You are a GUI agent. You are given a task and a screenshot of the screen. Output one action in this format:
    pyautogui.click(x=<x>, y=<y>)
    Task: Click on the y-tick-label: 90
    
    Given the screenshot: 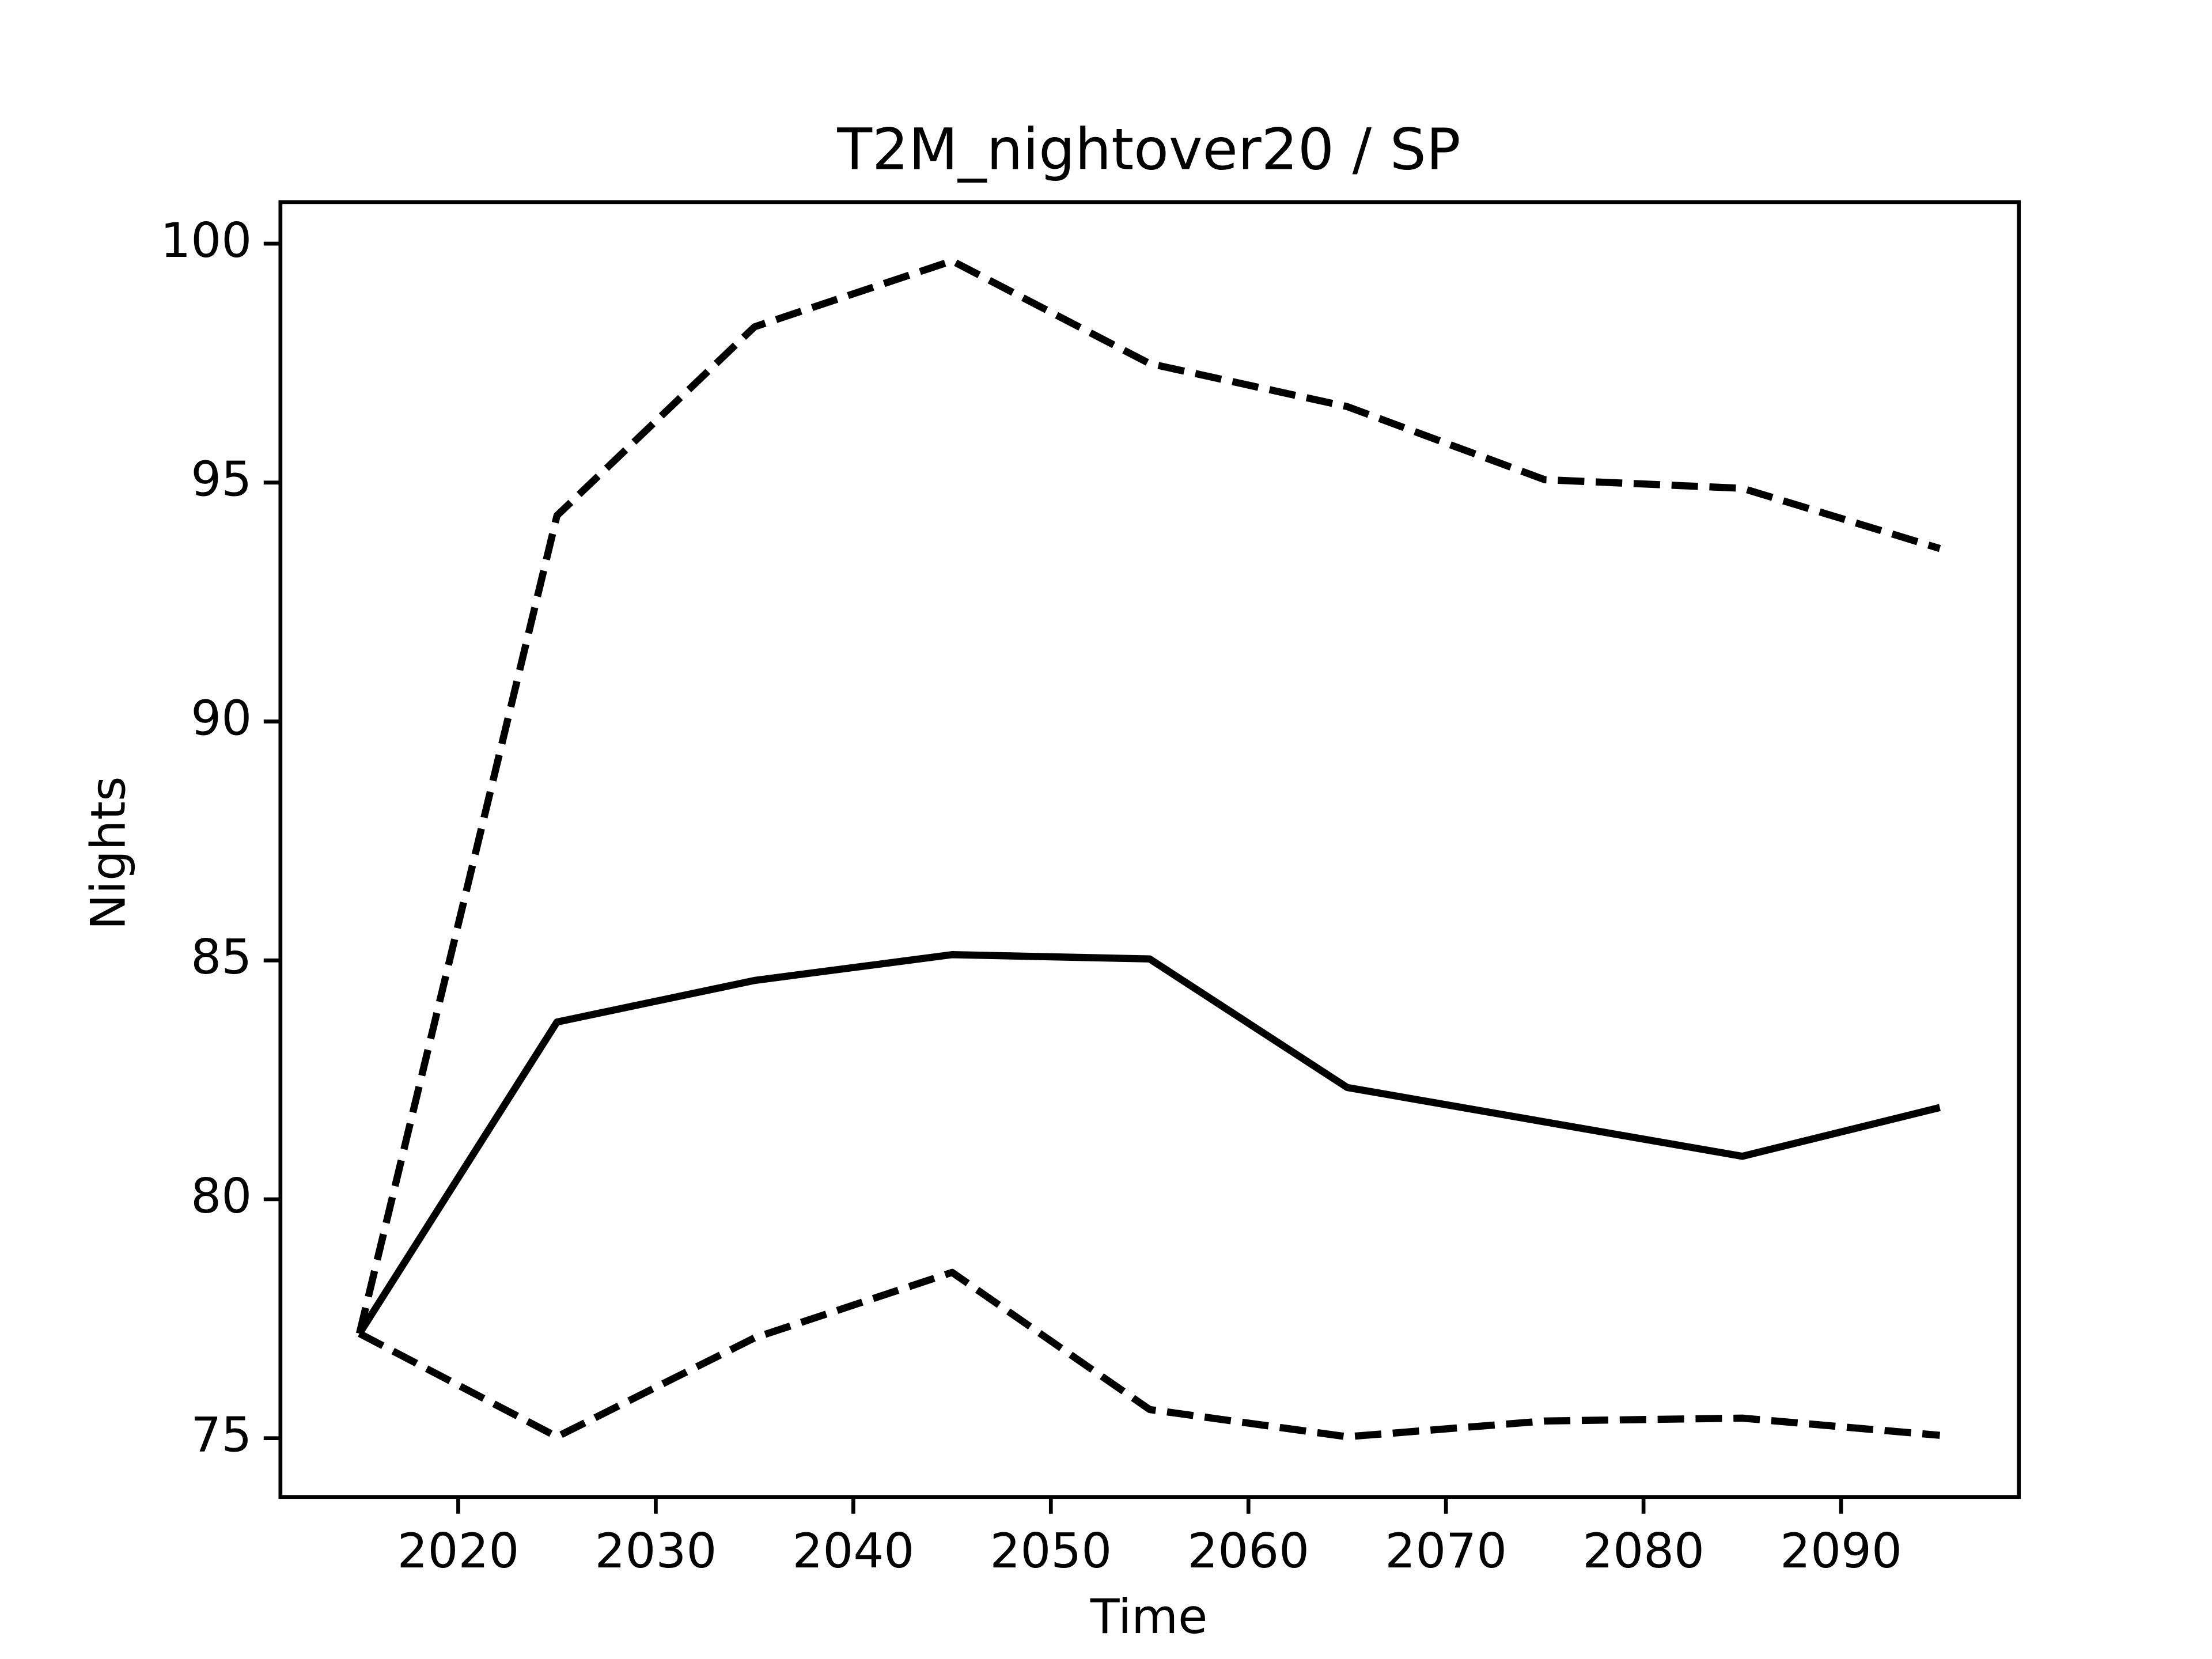 What is the action you would take?
    pyautogui.click(x=221, y=718)
    